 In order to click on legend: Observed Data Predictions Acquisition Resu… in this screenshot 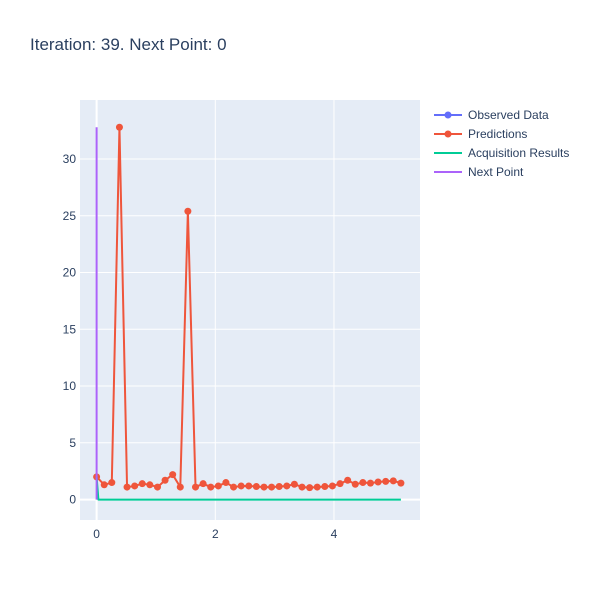, I will do `click(501, 143)`.